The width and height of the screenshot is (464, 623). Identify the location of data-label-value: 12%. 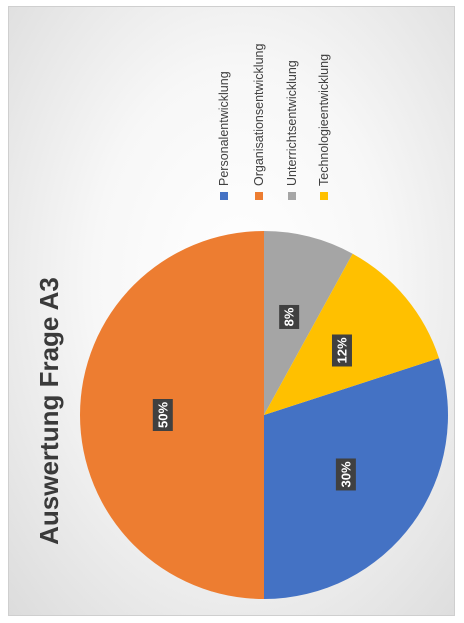
(341, 350).